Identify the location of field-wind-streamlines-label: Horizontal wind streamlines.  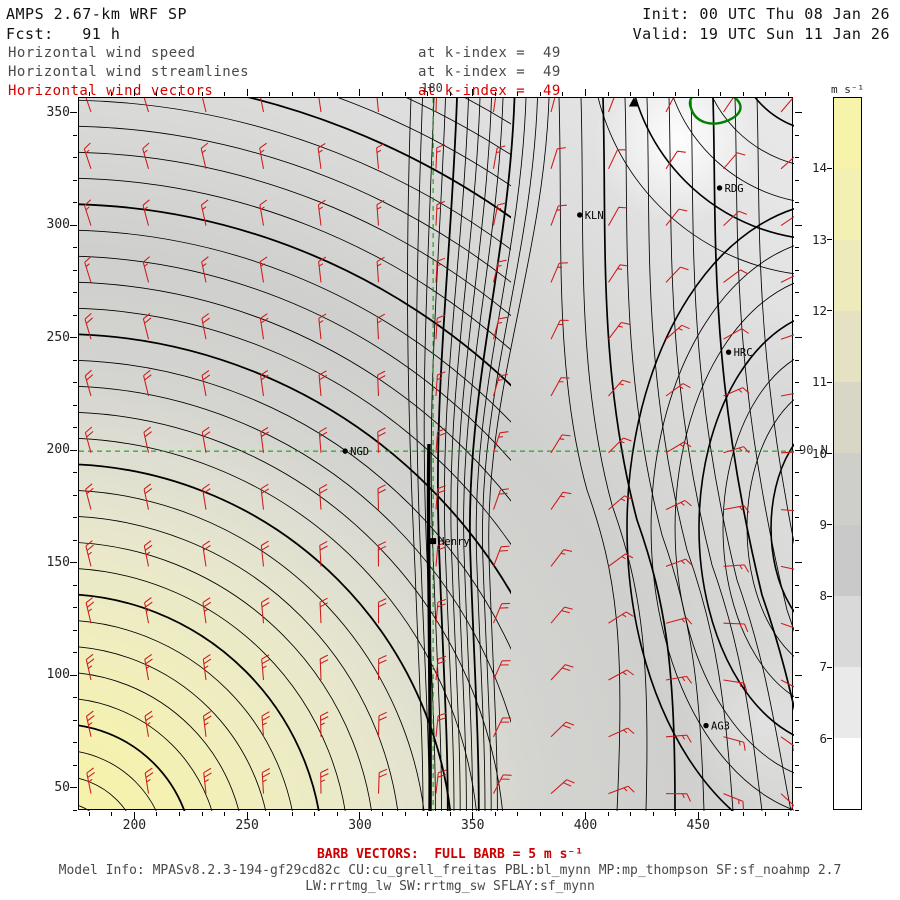
(129, 72).